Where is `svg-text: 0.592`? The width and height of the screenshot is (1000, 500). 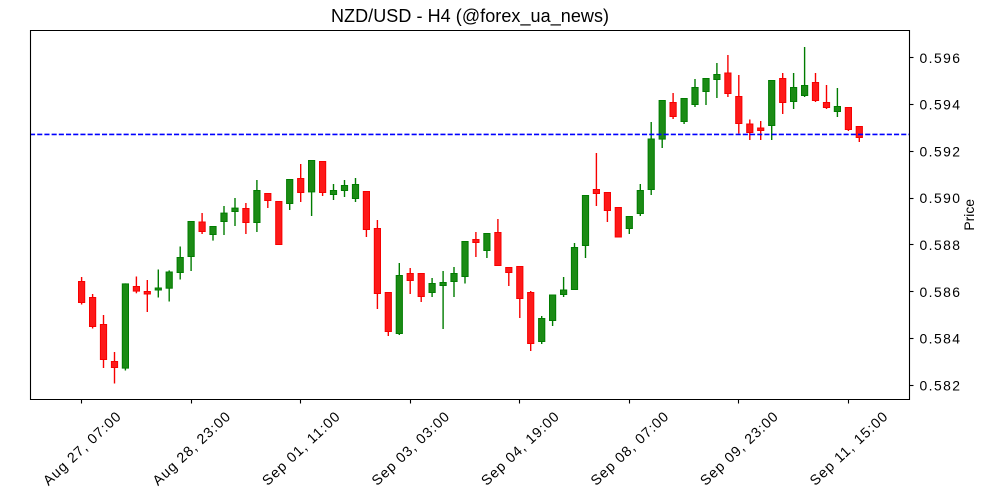 svg-text: 0.592 is located at coordinates (940, 151).